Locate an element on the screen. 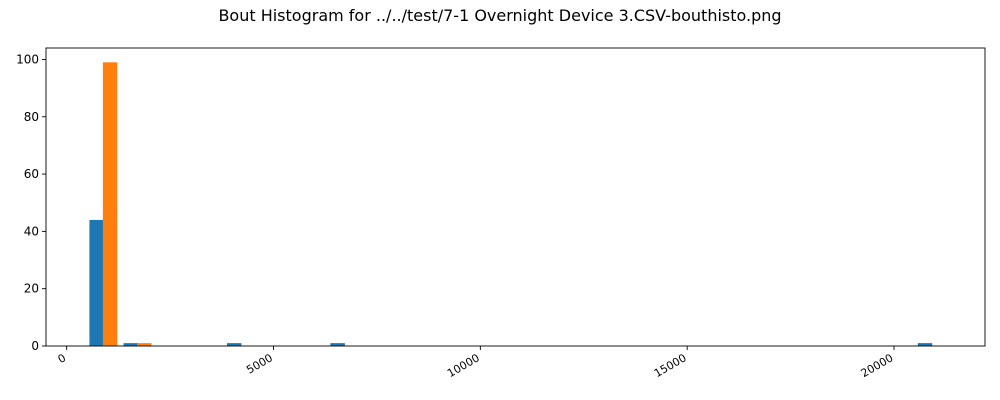 The height and width of the screenshot is (400, 1000). y-tick-label-0: 0 is located at coordinates (35, 346).